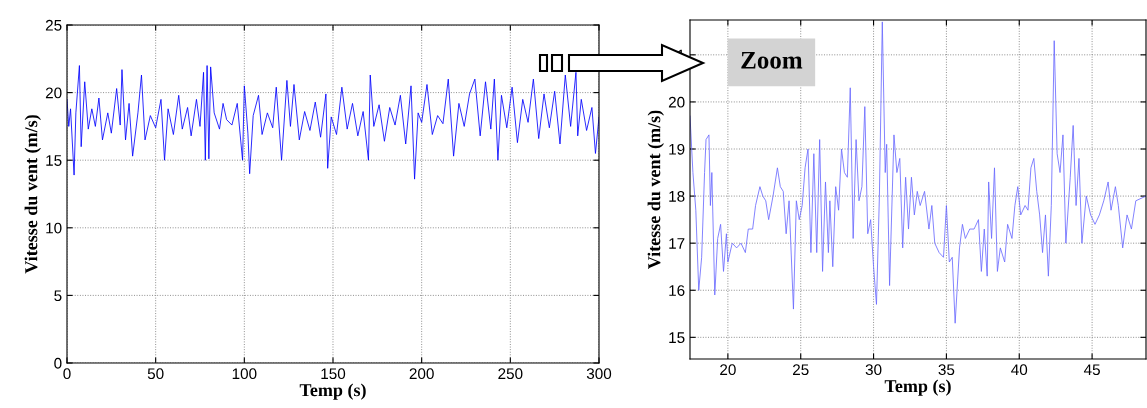  I want to click on x-tick-label: 20, so click(728, 370).